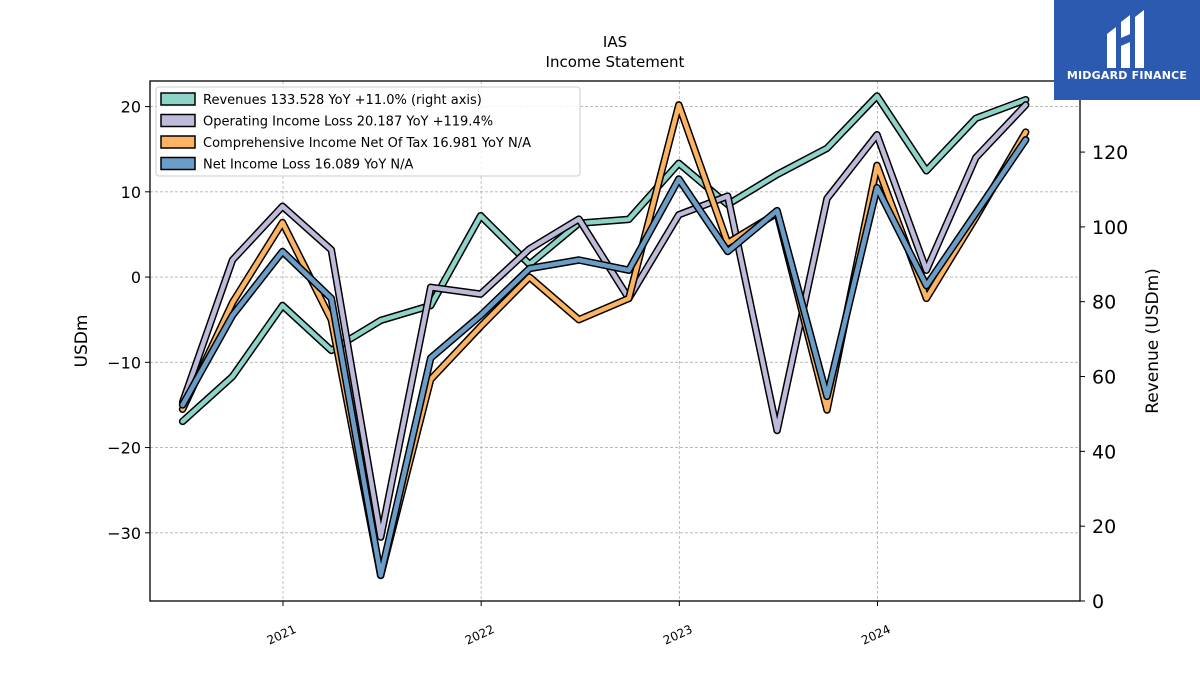  Describe the element at coordinates (342, 100) in the screenshot. I see `legend-label: Revenues 133.528 YoY +11.0% (right axis)` at that location.